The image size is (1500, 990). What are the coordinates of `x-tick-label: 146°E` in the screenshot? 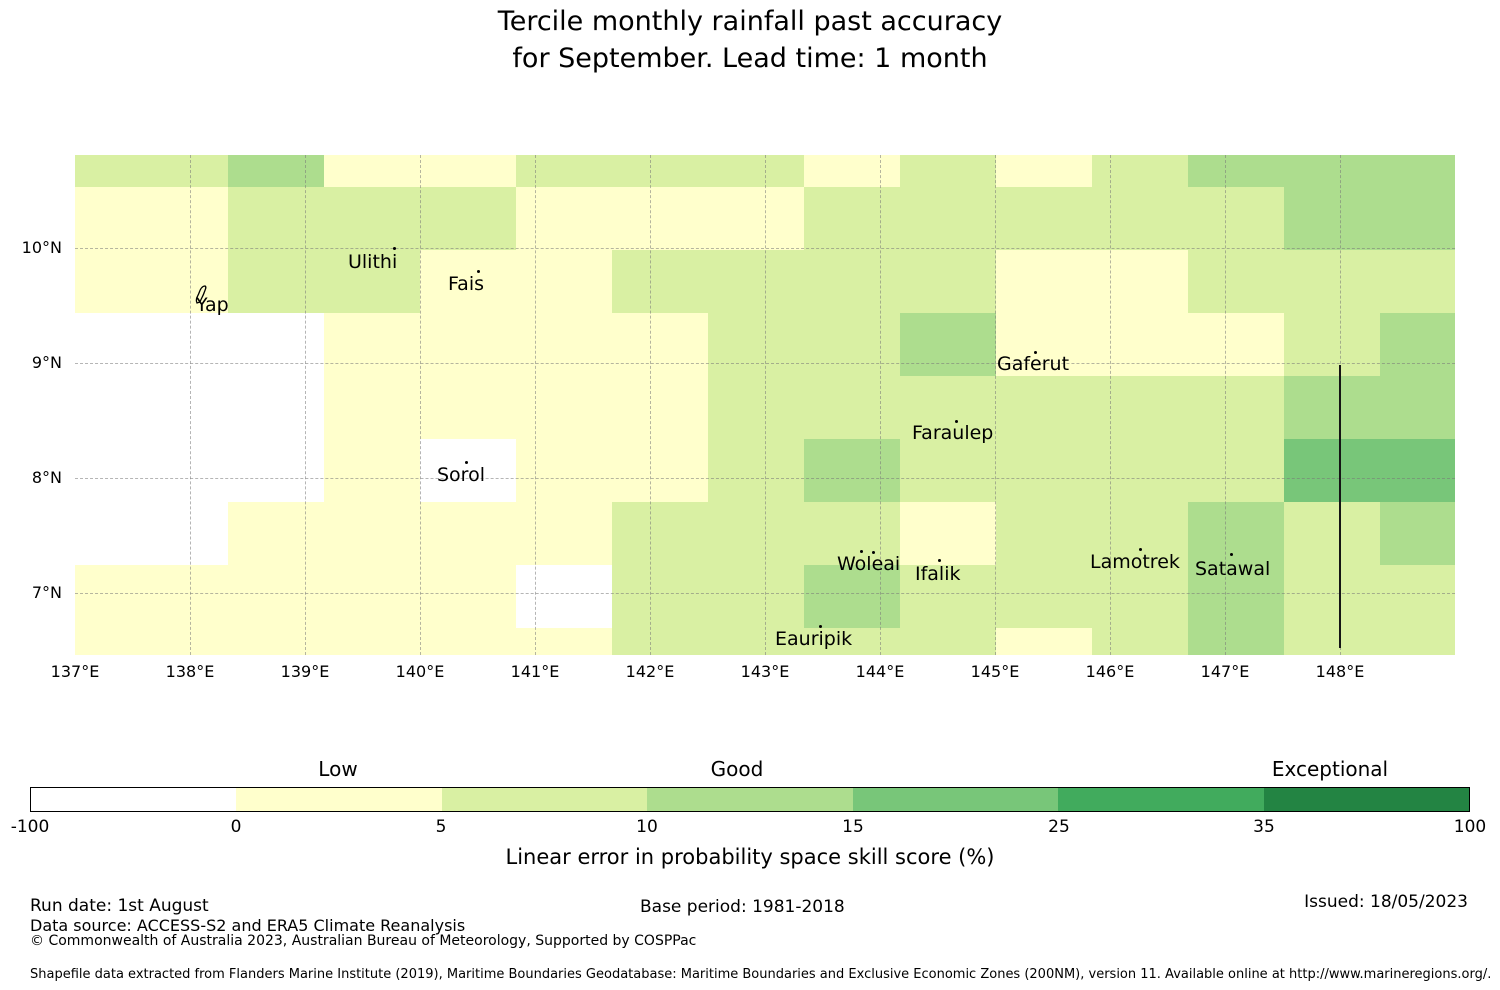 It's located at (1110, 671).